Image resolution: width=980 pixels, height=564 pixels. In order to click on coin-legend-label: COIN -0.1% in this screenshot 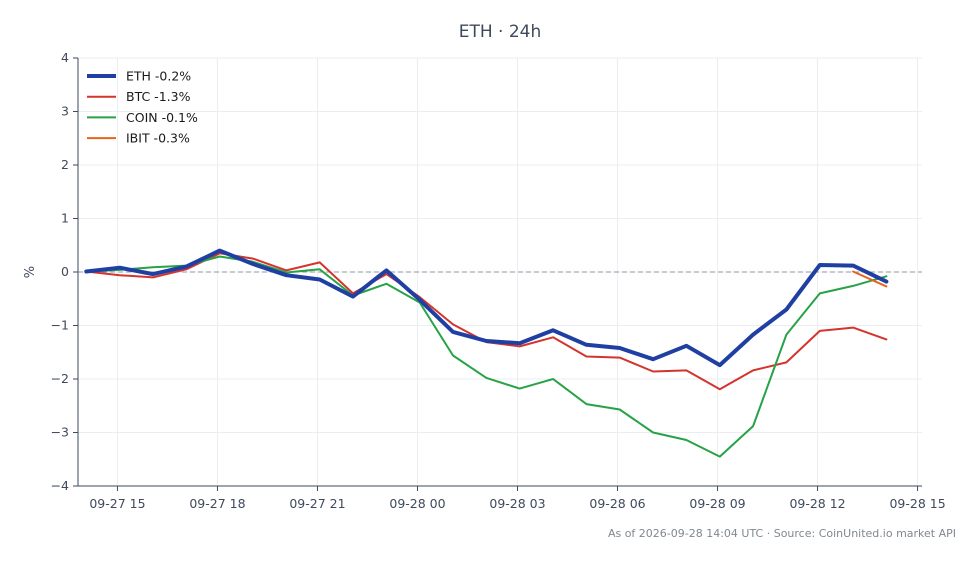, I will do `click(162, 117)`.